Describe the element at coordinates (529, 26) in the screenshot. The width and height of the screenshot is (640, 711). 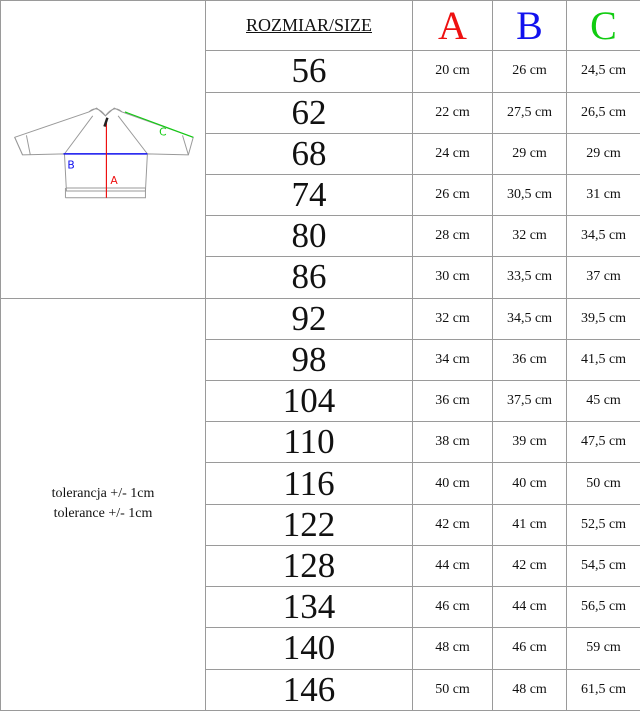
I see `column-b-header: B` at that location.